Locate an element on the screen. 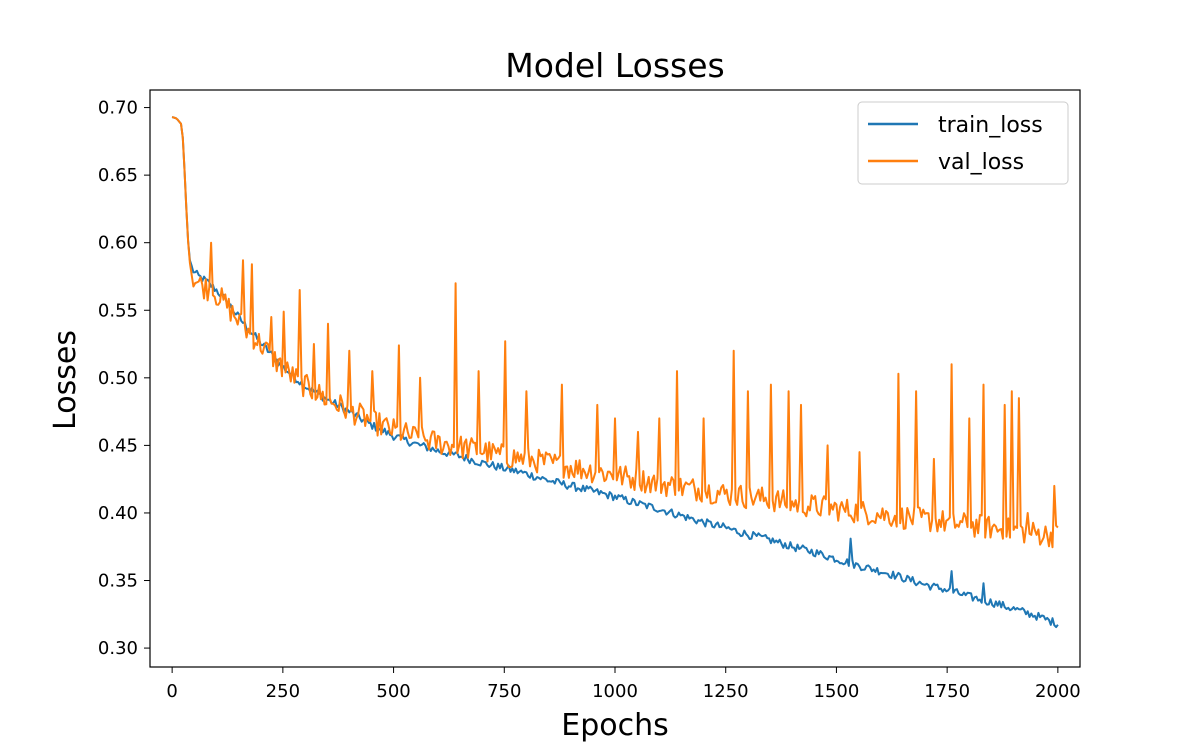  x-axis-title: Epochs is located at coordinates (615, 725).